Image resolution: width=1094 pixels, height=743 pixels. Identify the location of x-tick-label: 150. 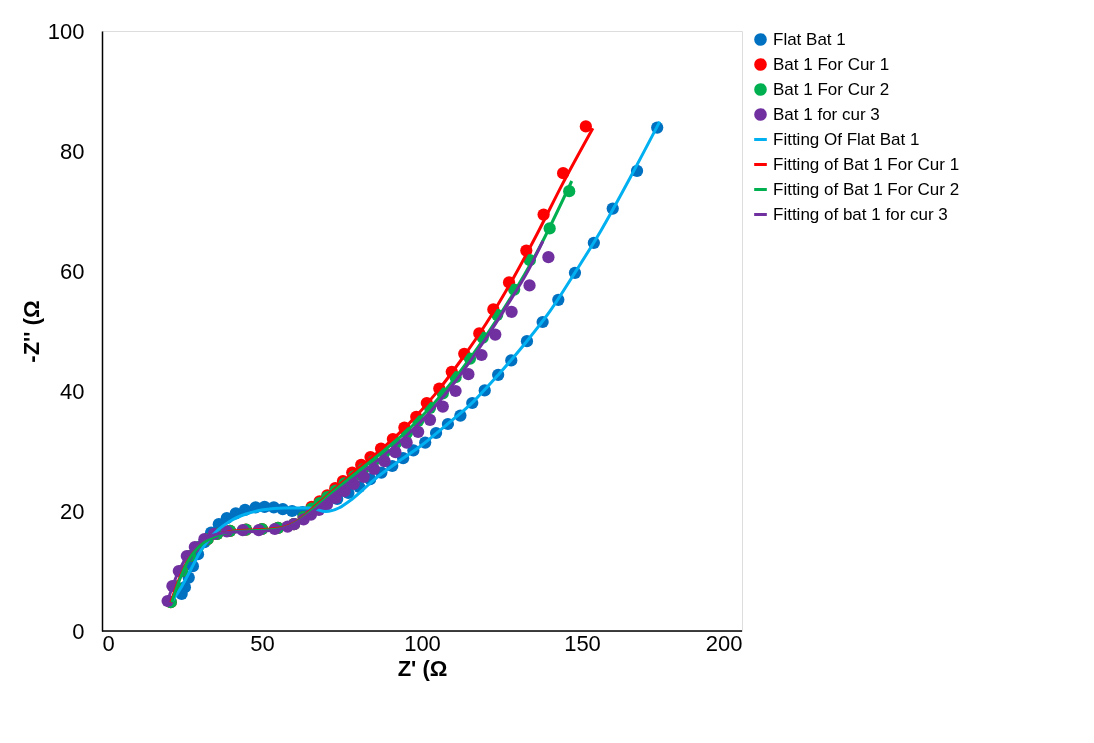
(582, 643).